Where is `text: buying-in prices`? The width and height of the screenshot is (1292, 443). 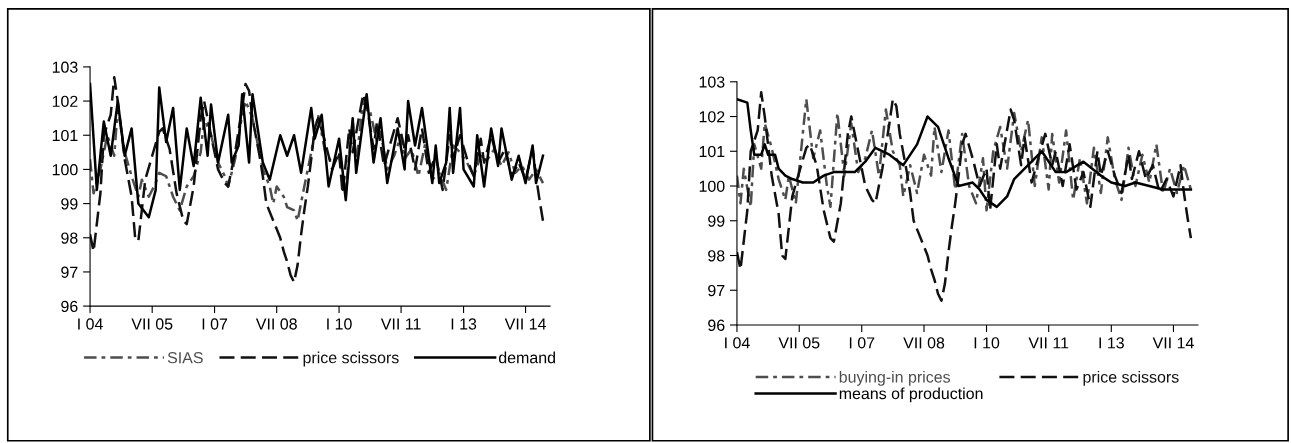
text: buying-in prices is located at coordinates (895, 378).